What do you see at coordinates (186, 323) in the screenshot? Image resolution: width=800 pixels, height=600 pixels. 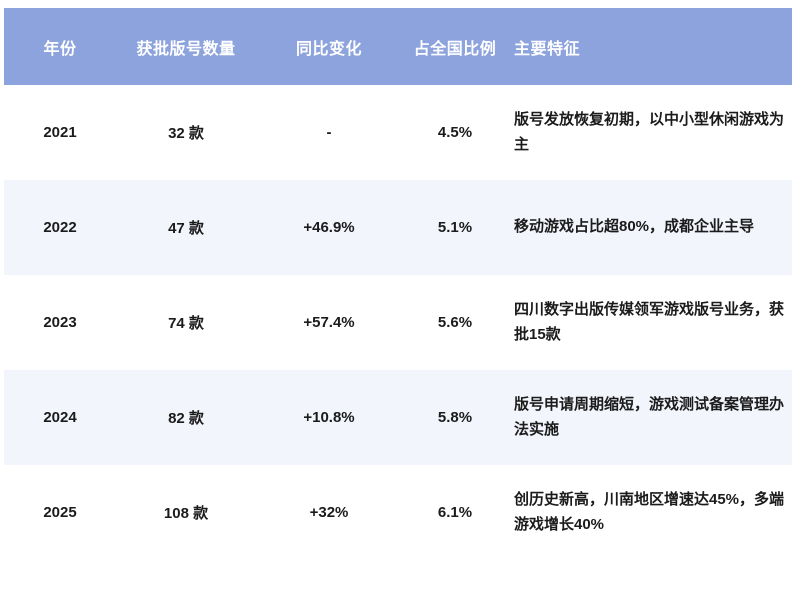 I see `cell-count: 74 款` at bounding box center [186, 323].